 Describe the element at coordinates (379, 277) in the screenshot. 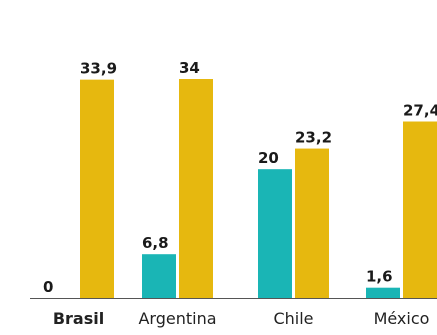

I see `value-label-méxico-series-1: 1,6` at that location.